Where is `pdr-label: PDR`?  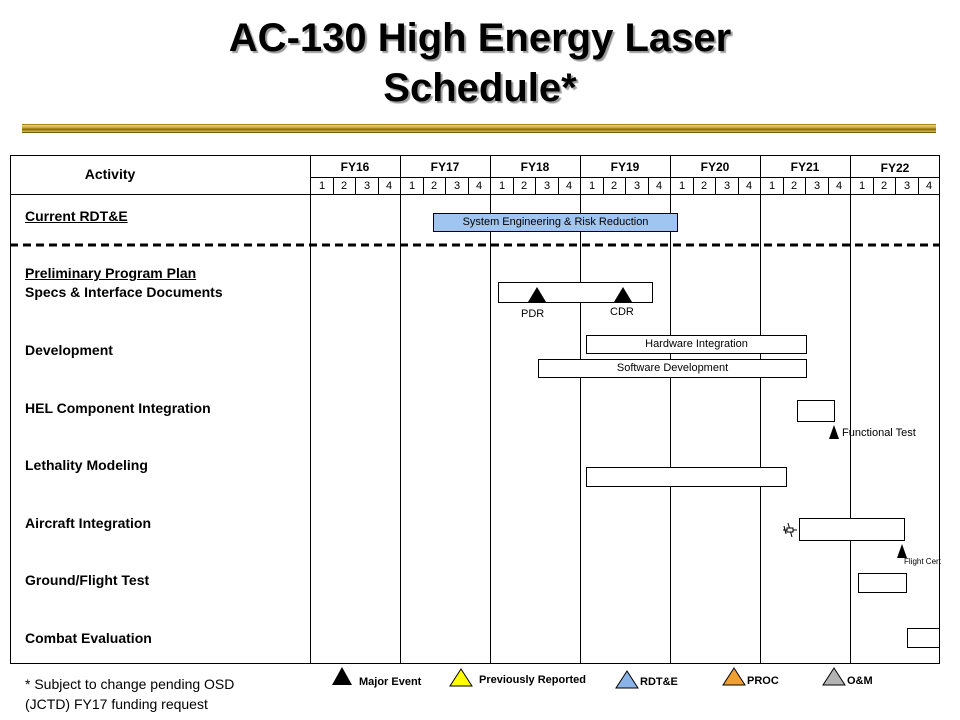
pdr-label: PDR is located at coordinates (533, 314).